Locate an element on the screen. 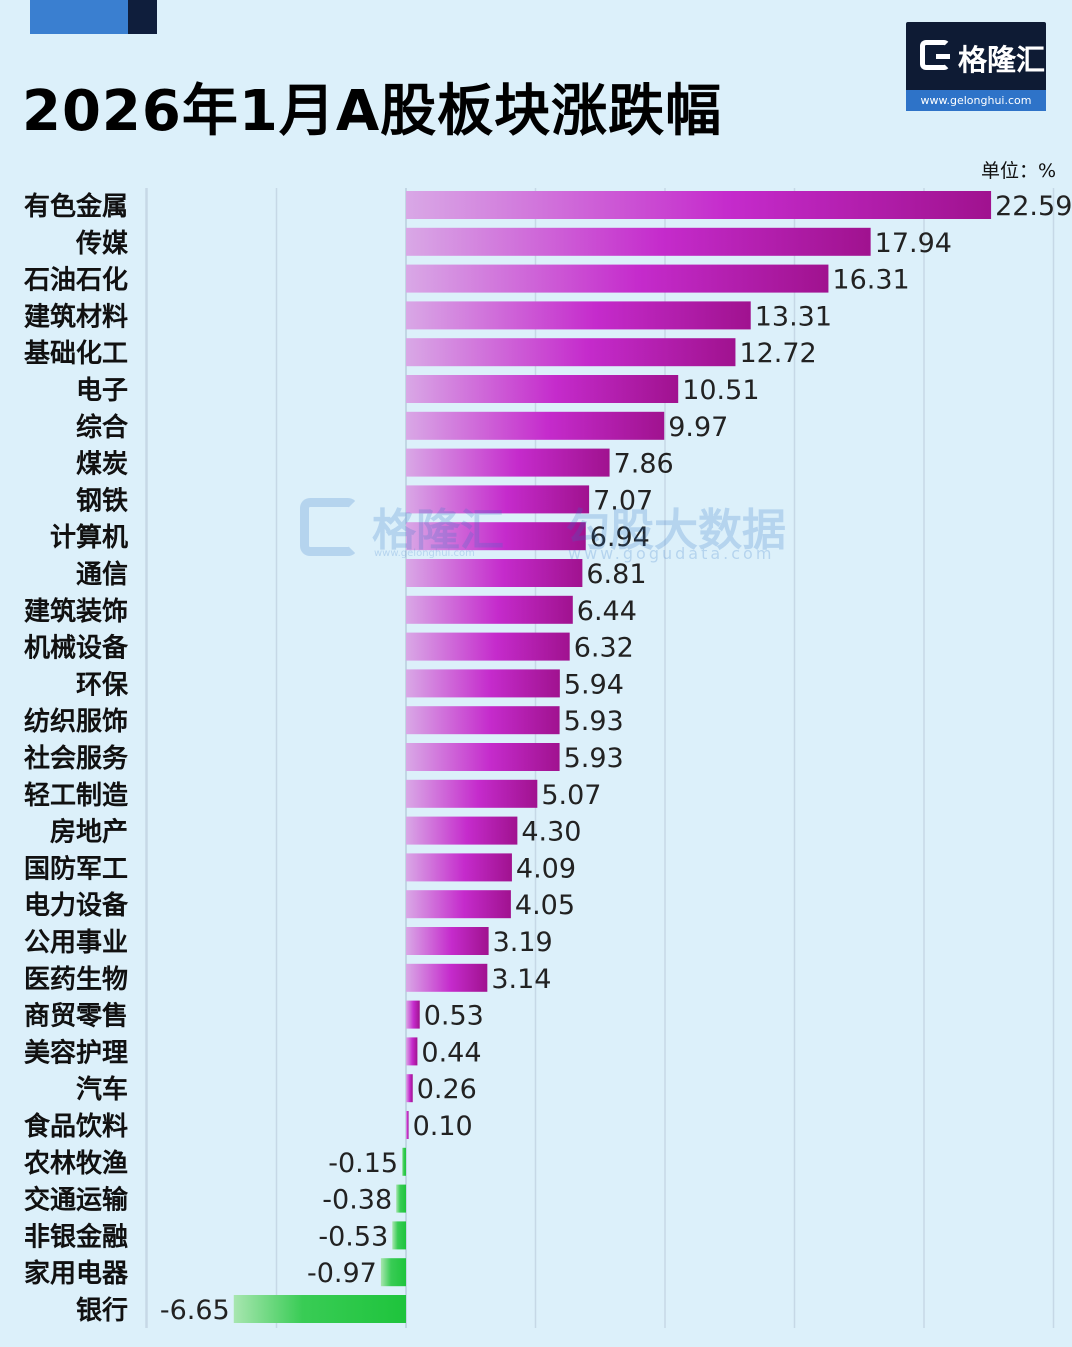  category-label: 通信 is located at coordinates (102, 575).